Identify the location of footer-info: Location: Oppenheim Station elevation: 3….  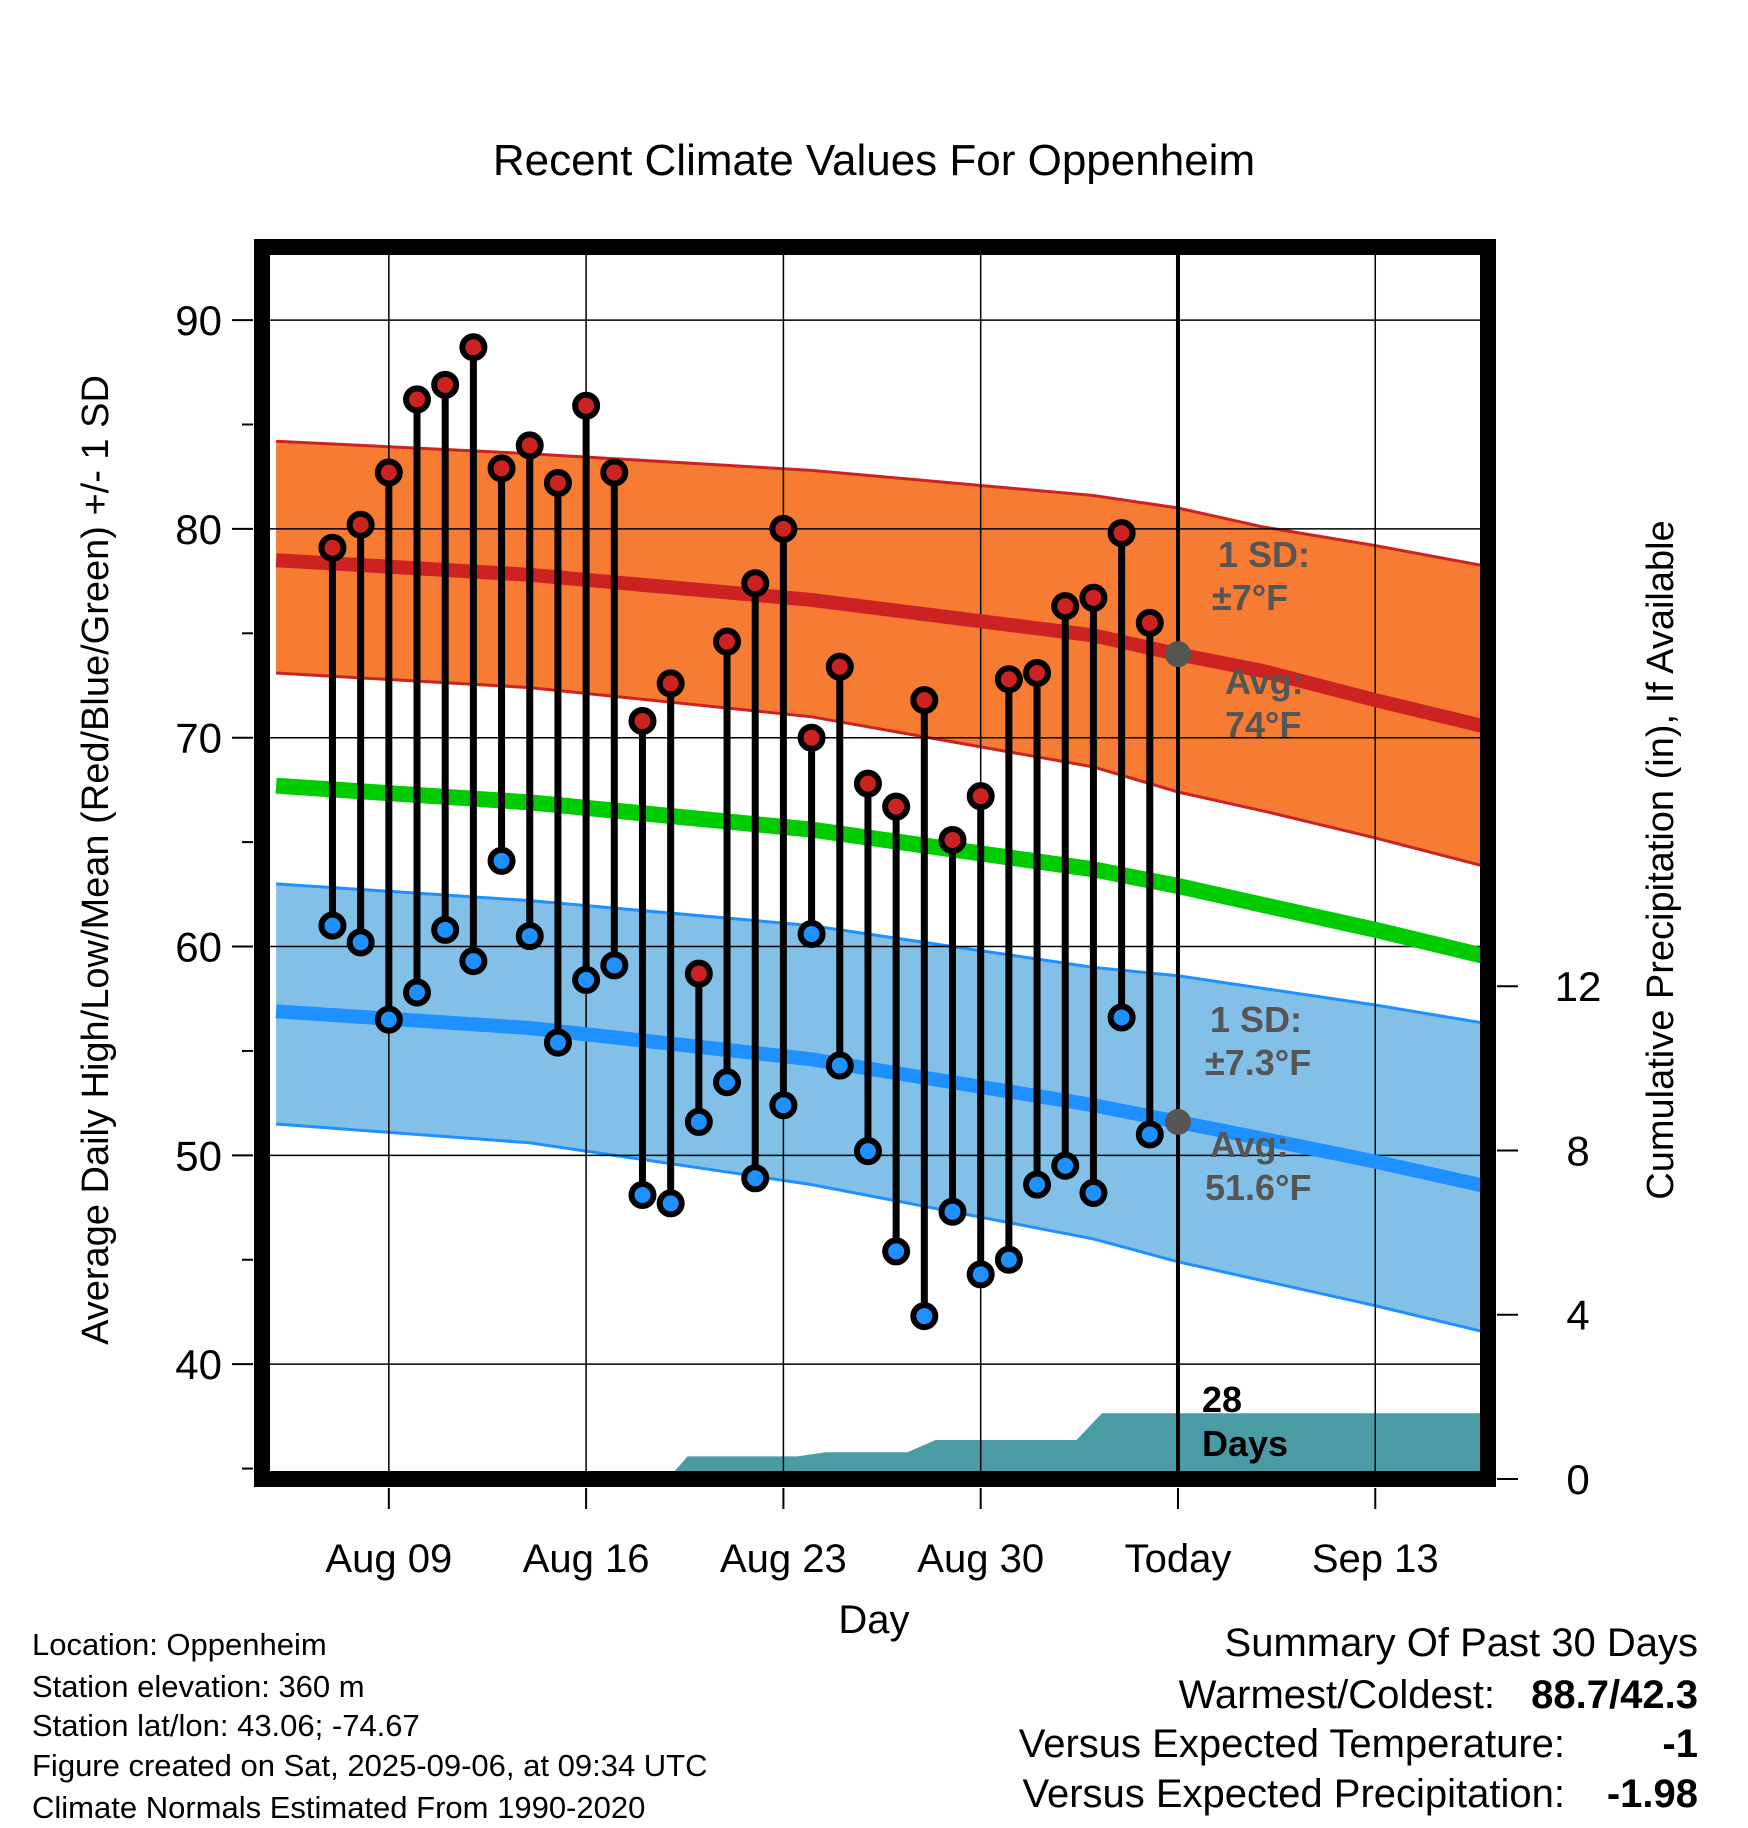
(370, 1726).